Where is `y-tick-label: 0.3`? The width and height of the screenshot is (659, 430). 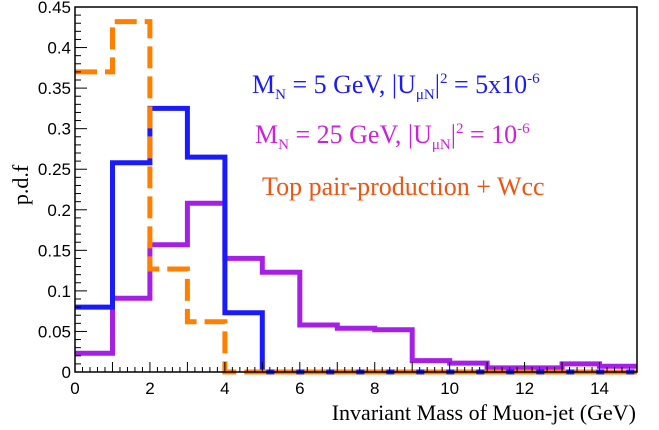 y-tick-label: 0.3 is located at coordinates (59, 129).